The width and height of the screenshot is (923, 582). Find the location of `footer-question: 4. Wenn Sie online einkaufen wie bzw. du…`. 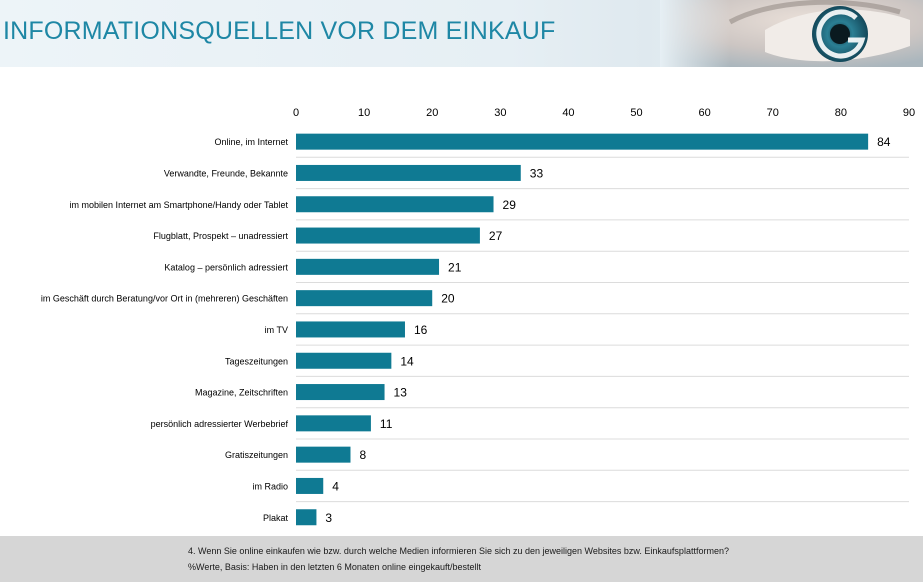

footer-question: 4. Wenn Sie online einkaufen wie bzw. du… is located at coordinates (458, 551).